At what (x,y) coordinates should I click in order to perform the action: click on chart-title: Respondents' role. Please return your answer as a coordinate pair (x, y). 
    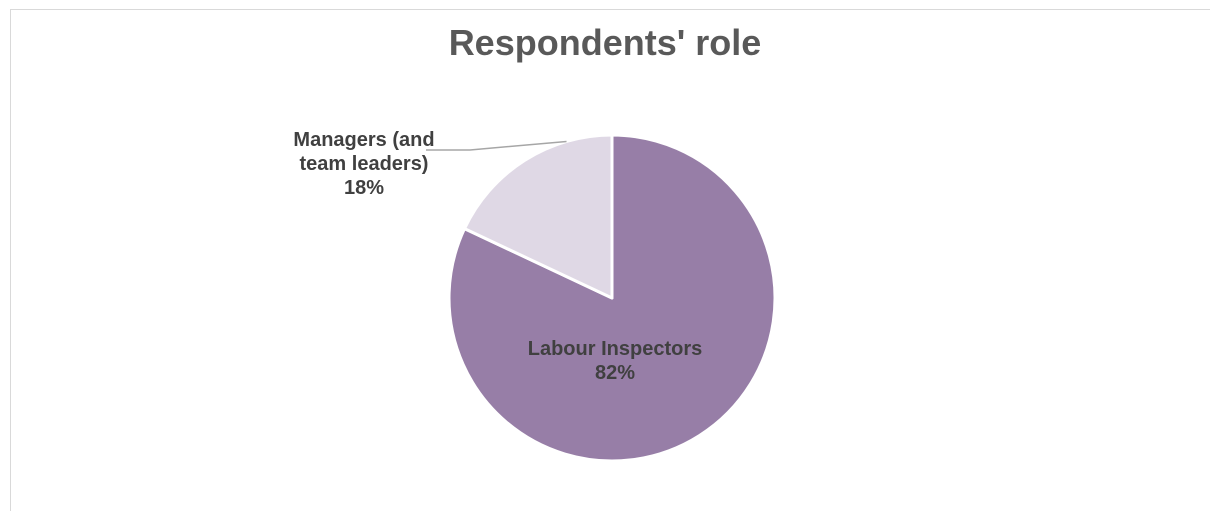
    Looking at the image, I should click on (605, 42).